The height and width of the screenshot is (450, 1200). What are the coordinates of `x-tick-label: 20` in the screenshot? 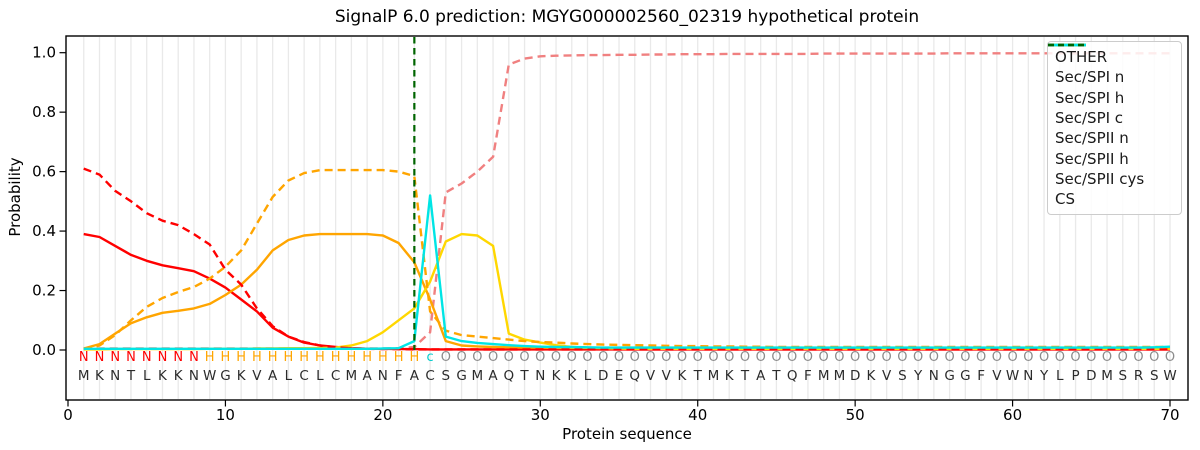 It's located at (382, 415).